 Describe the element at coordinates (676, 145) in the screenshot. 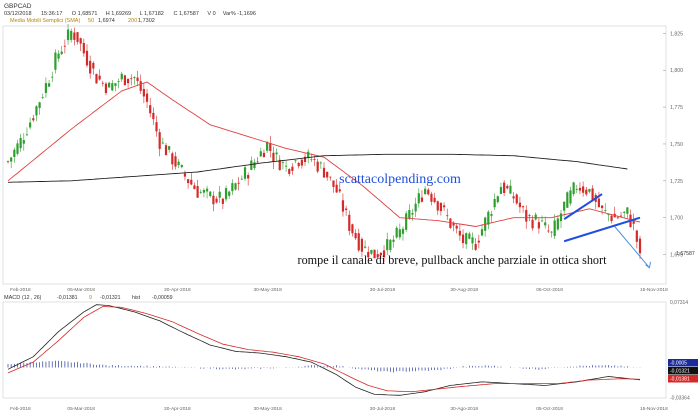

I see `price-tick-label: 1,750` at that location.